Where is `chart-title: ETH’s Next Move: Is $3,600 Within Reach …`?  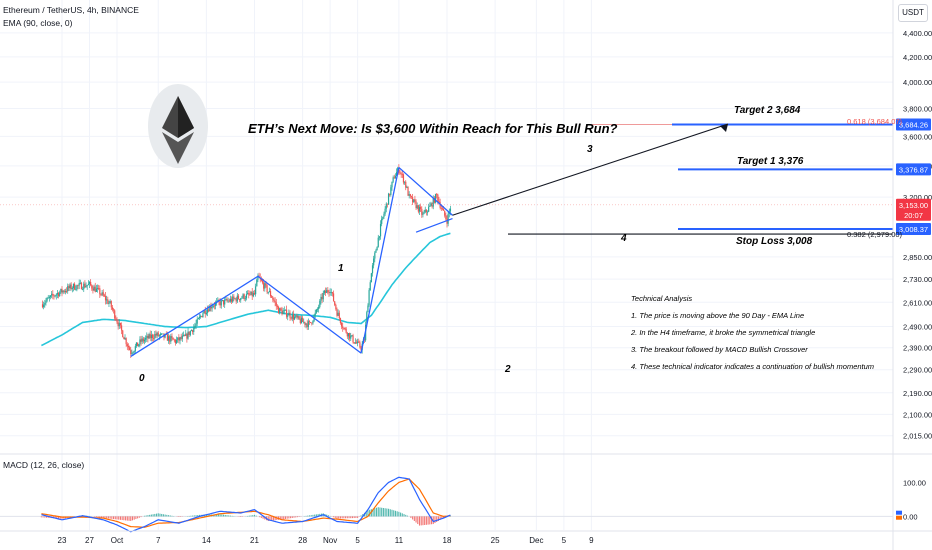
chart-title: ETH’s Next Move: Is $3,600 Within Reach … is located at coordinates (433, 128).